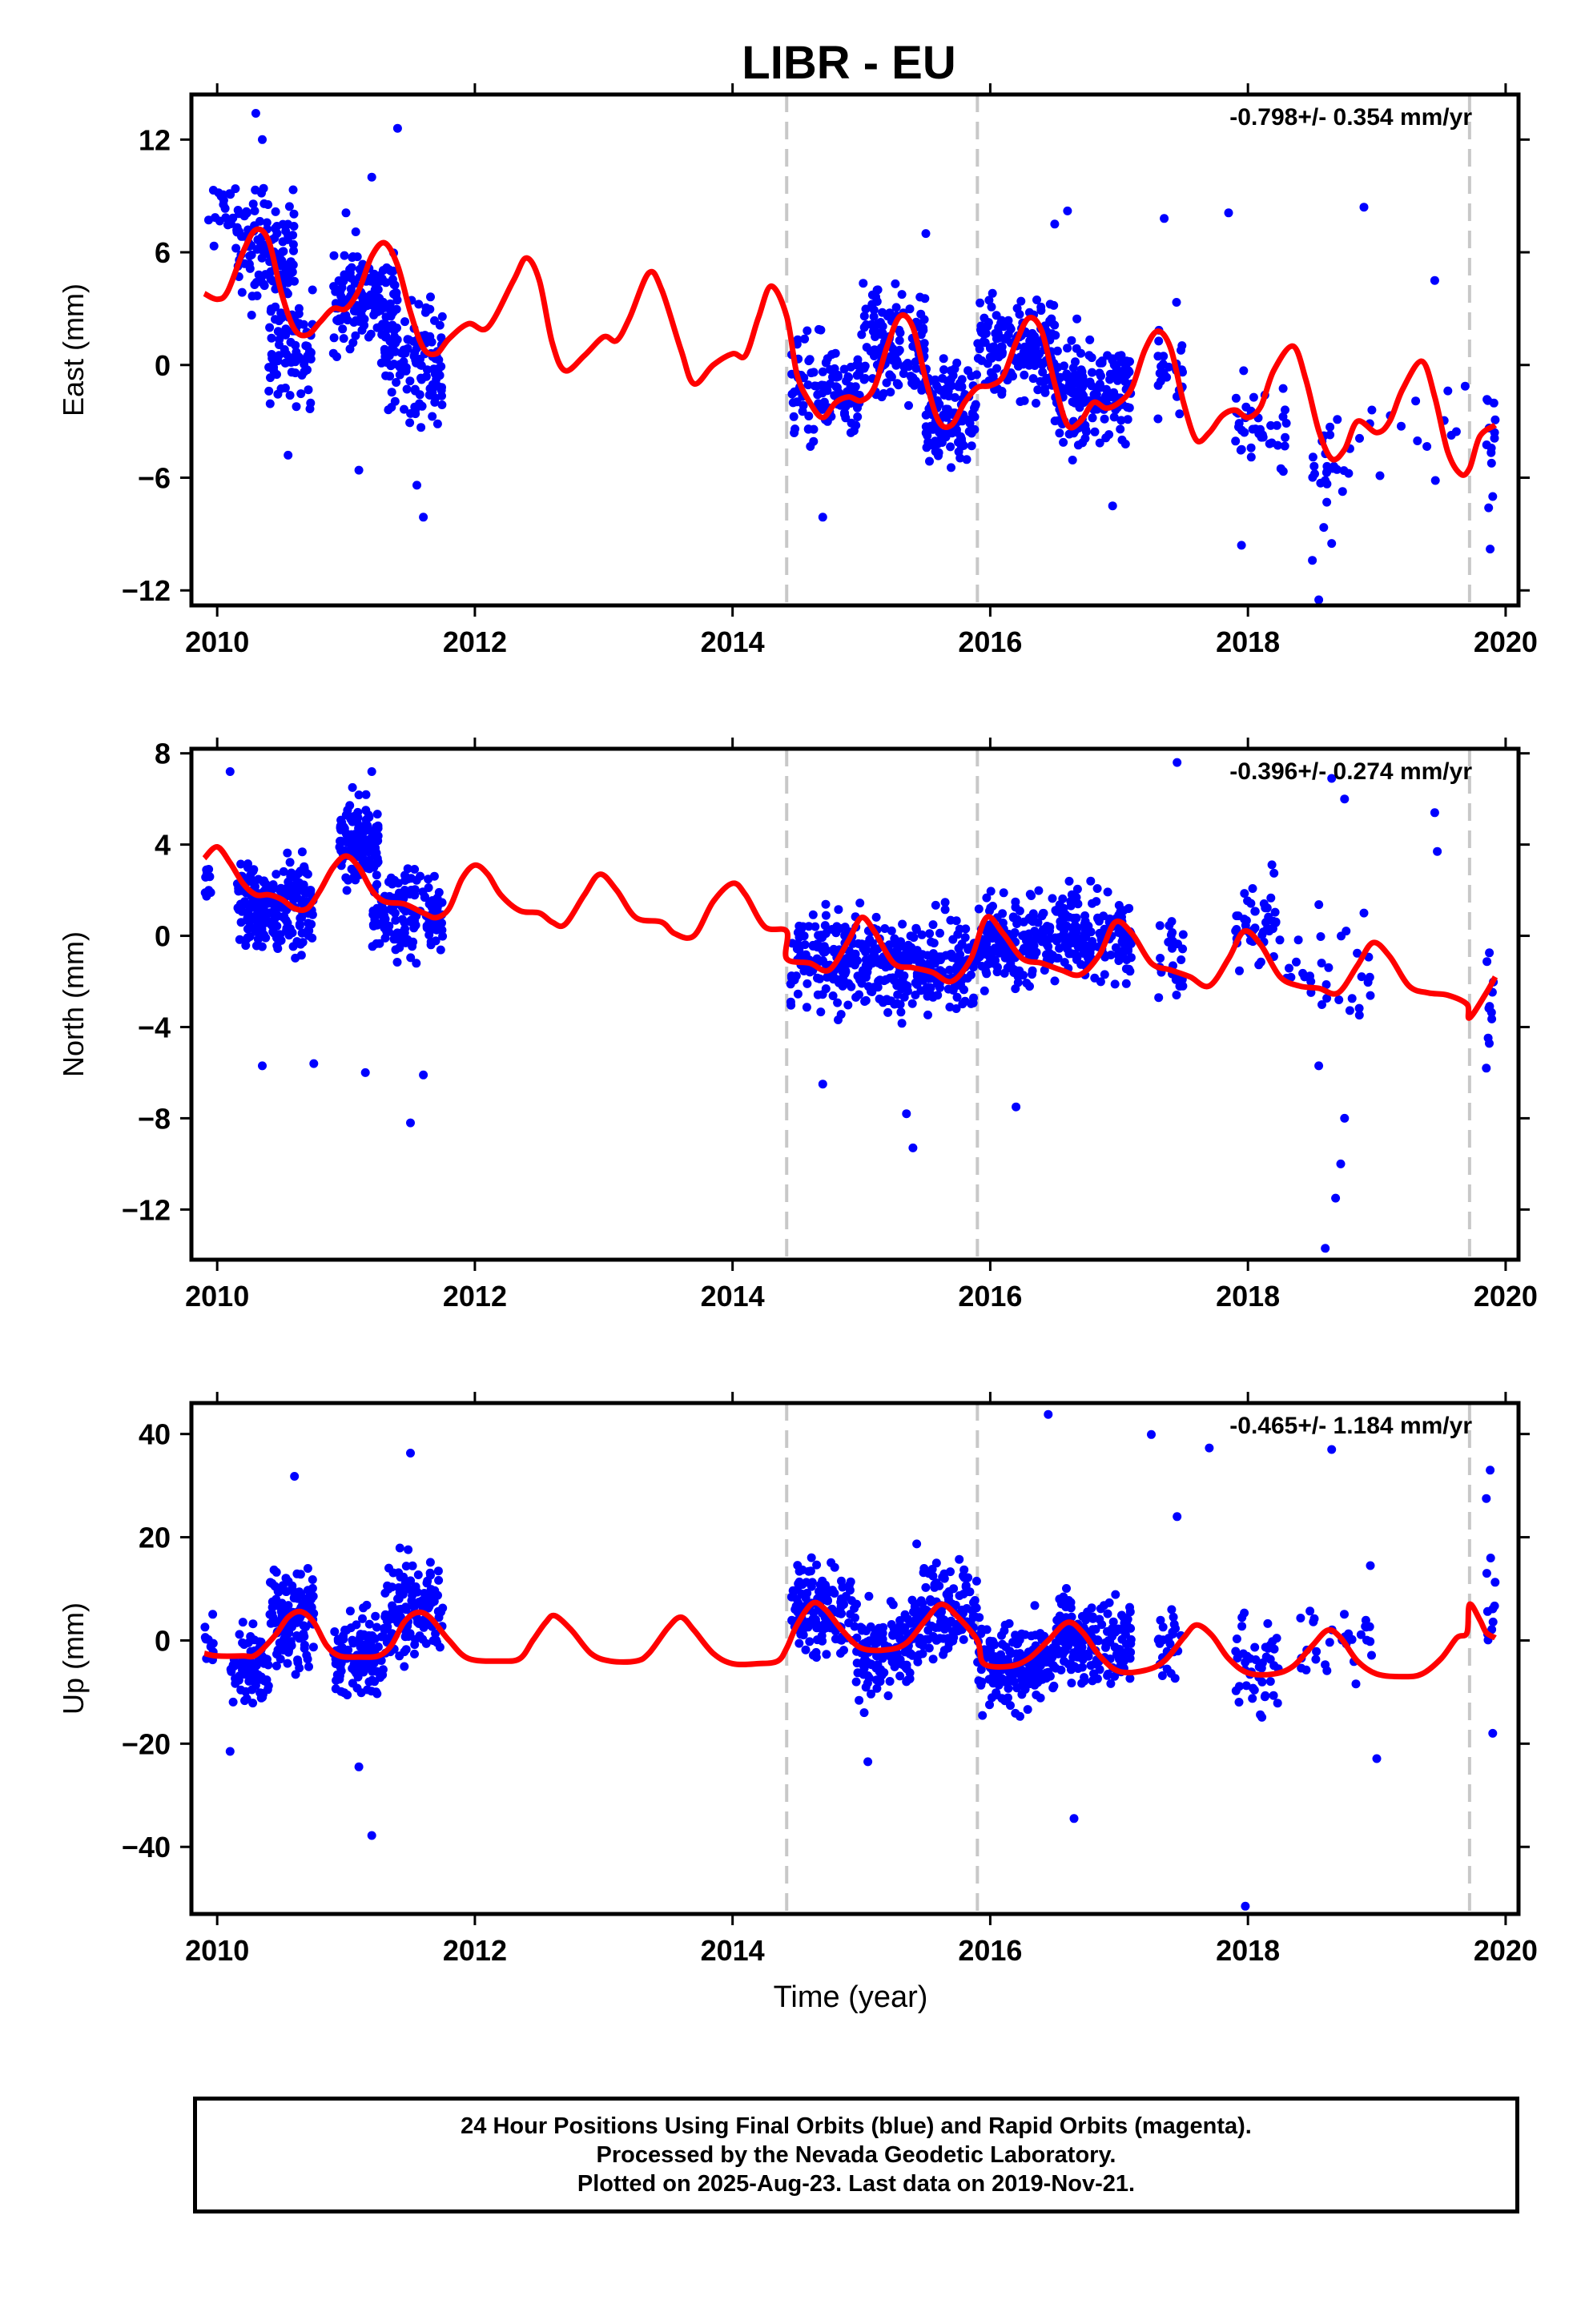 The width and height of the screenshot is (1593, 2324). Describe the element at coordinates (990, 1296) in the screenshot. I see `north-x-tick-label: 2016` at that location.